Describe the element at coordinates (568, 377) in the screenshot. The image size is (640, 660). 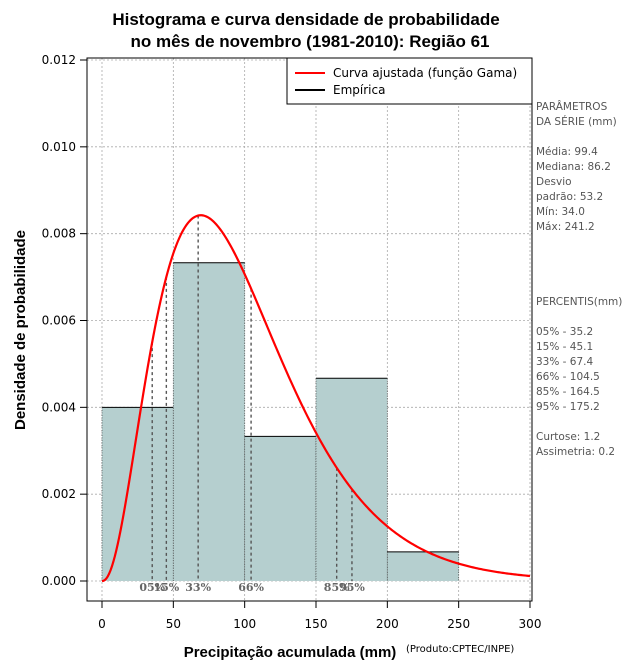
I see `percentis-line-5: 66% - 104.5` at that location.